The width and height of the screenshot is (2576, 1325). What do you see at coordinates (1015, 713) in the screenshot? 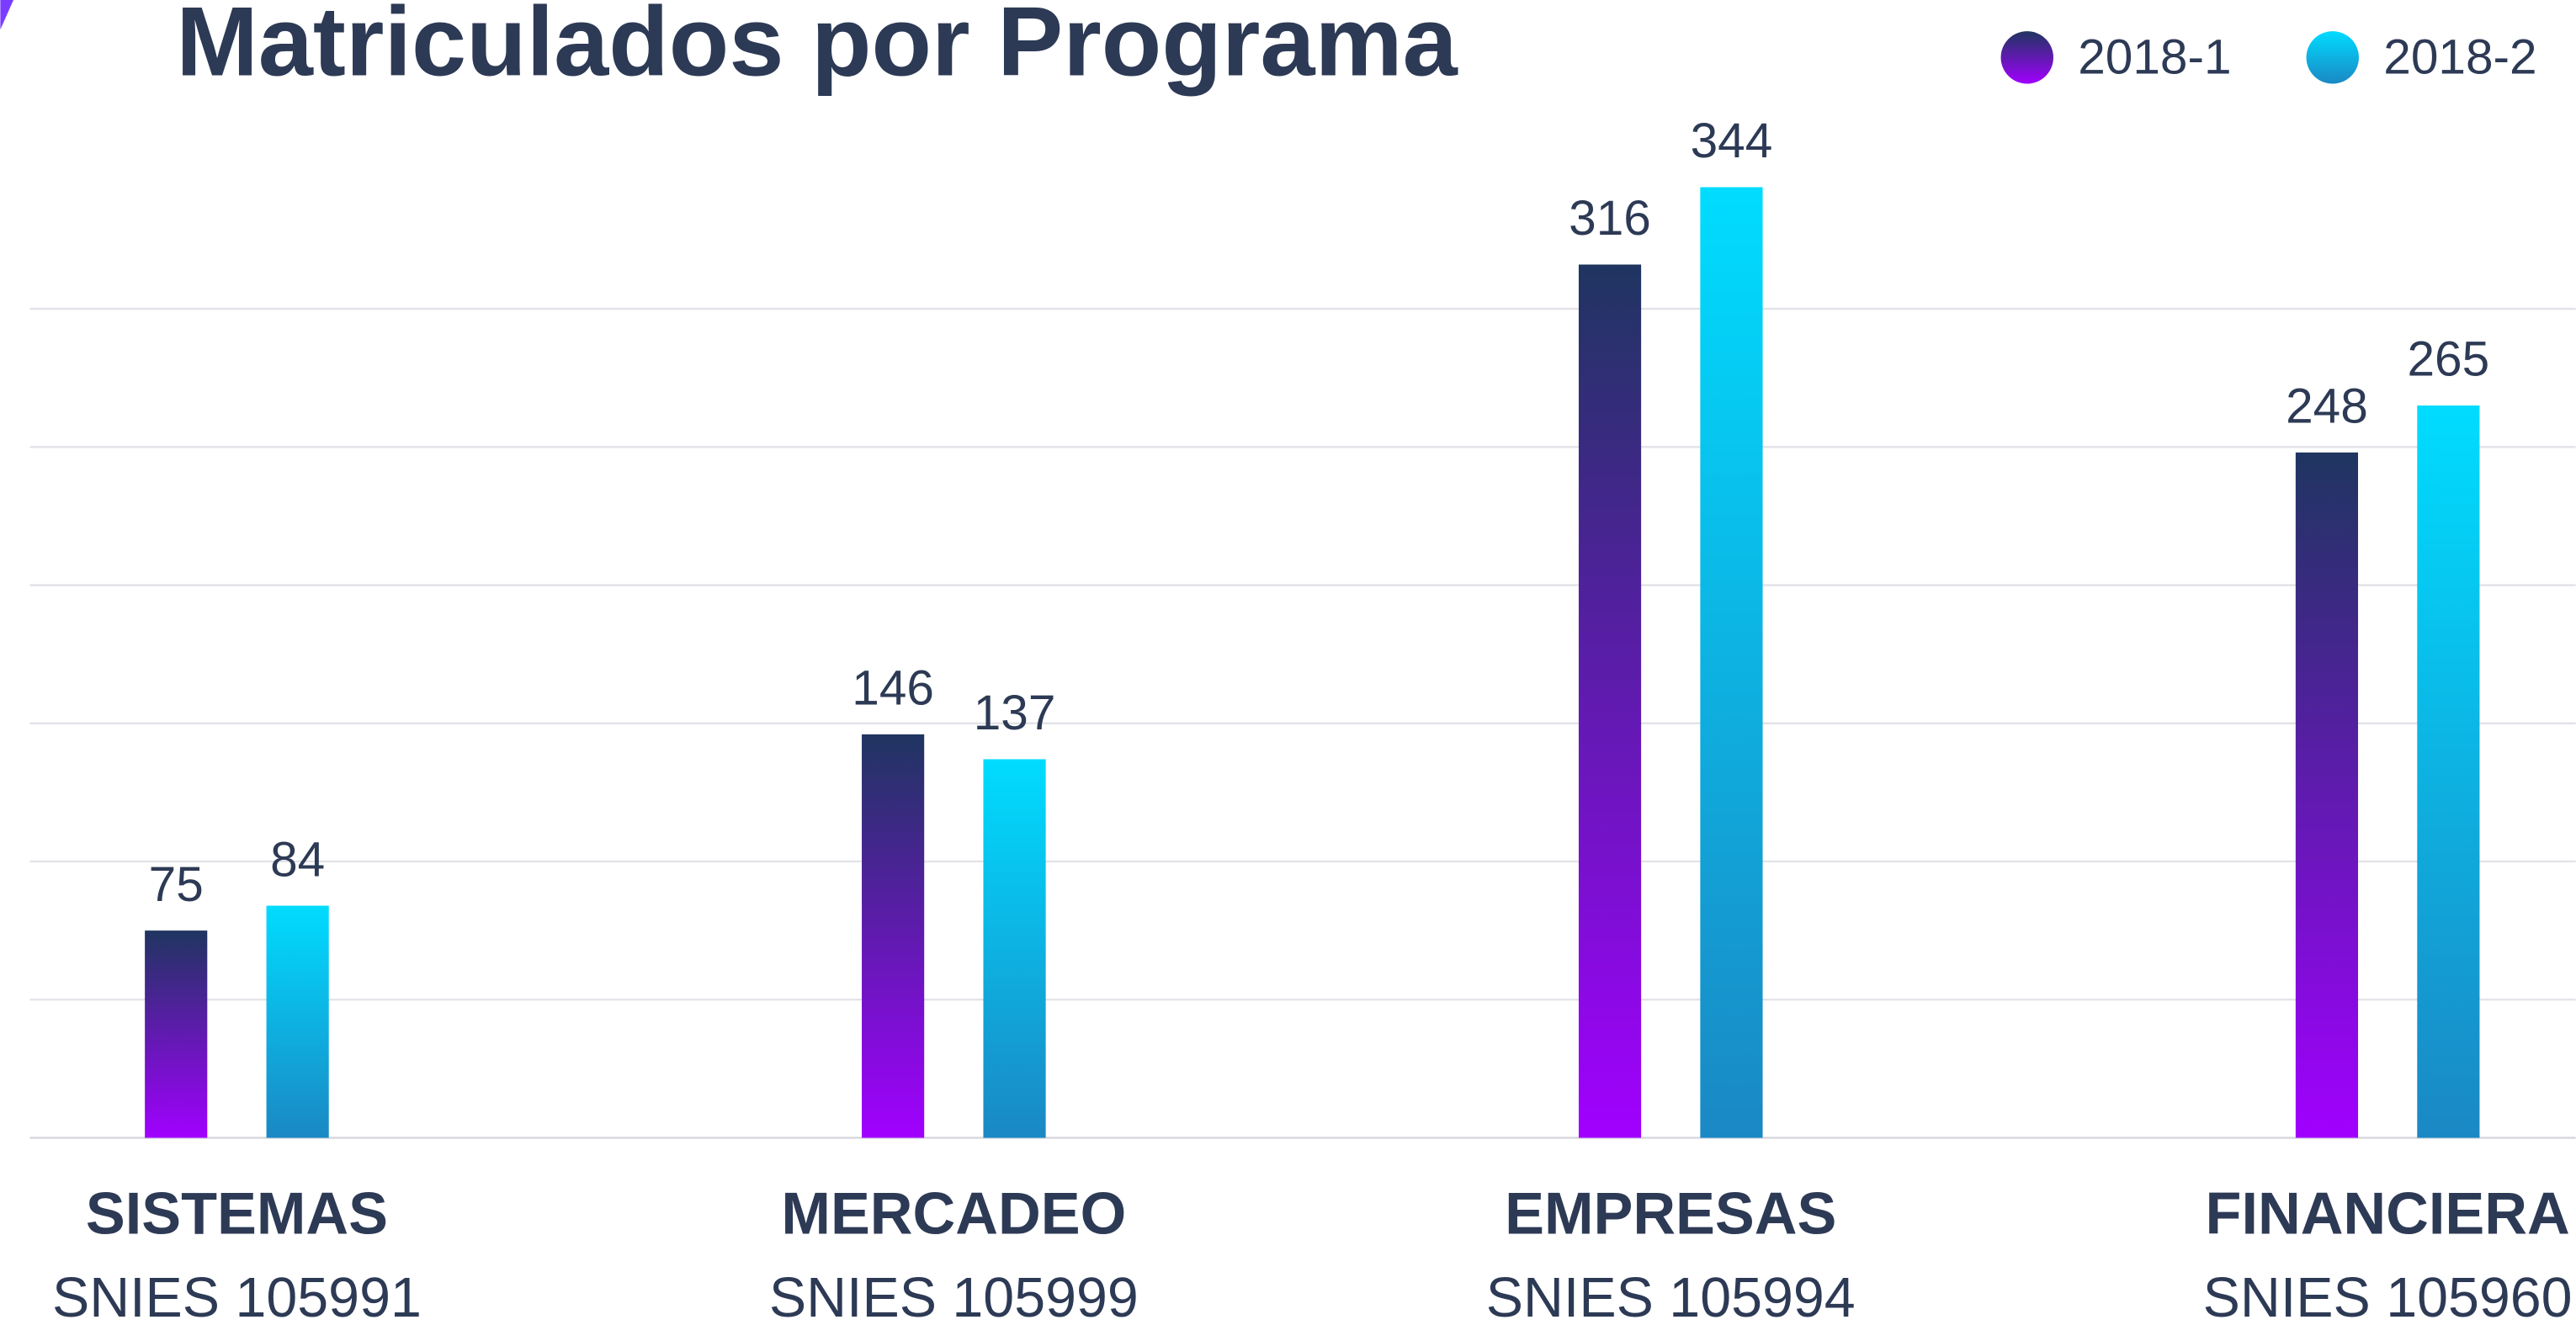
I see `data-label: 137` at bounding box center [1015, 713].